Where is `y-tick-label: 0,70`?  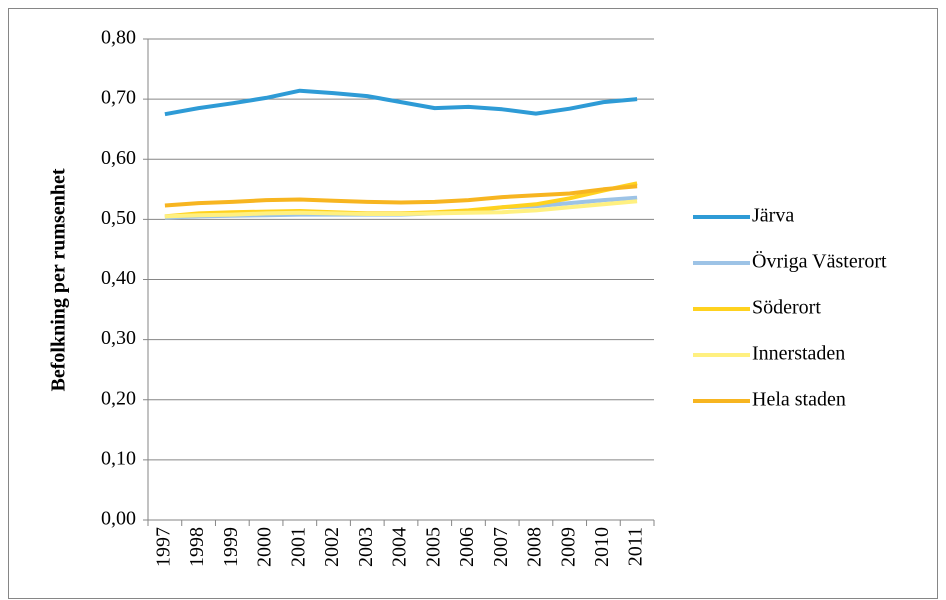
y-tick-label: 0,70 is located at coordinates (118, 98).